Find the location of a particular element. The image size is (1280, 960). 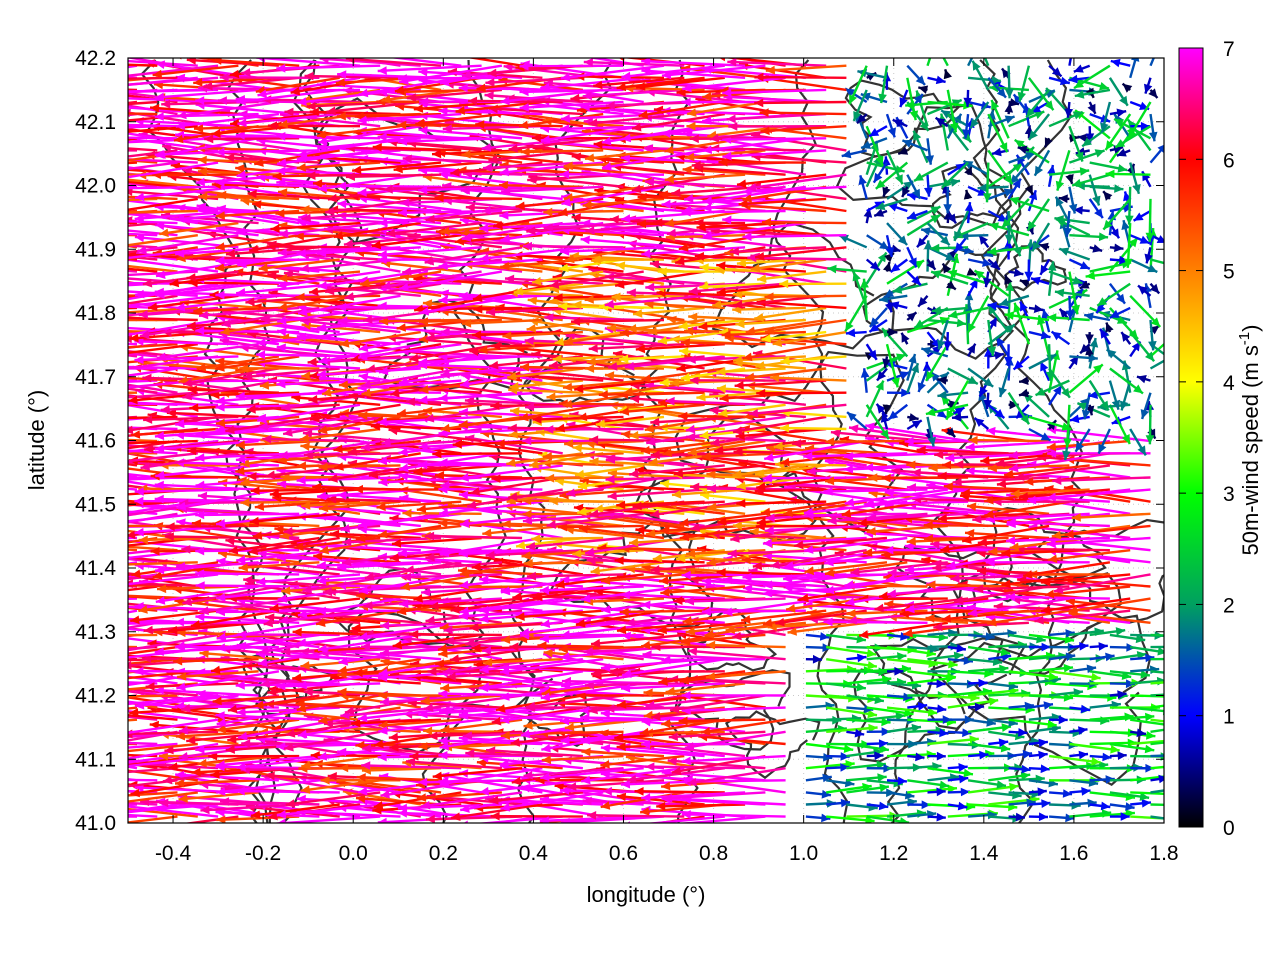

terrain-contour is located at coordinates (1097, 571).